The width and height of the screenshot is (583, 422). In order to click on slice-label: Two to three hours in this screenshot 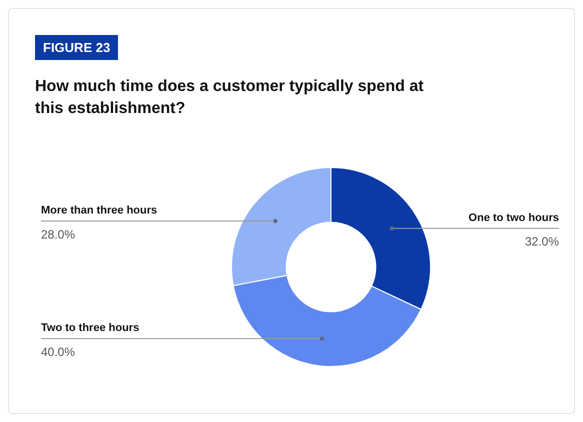, I will do `click(90, 328)`.